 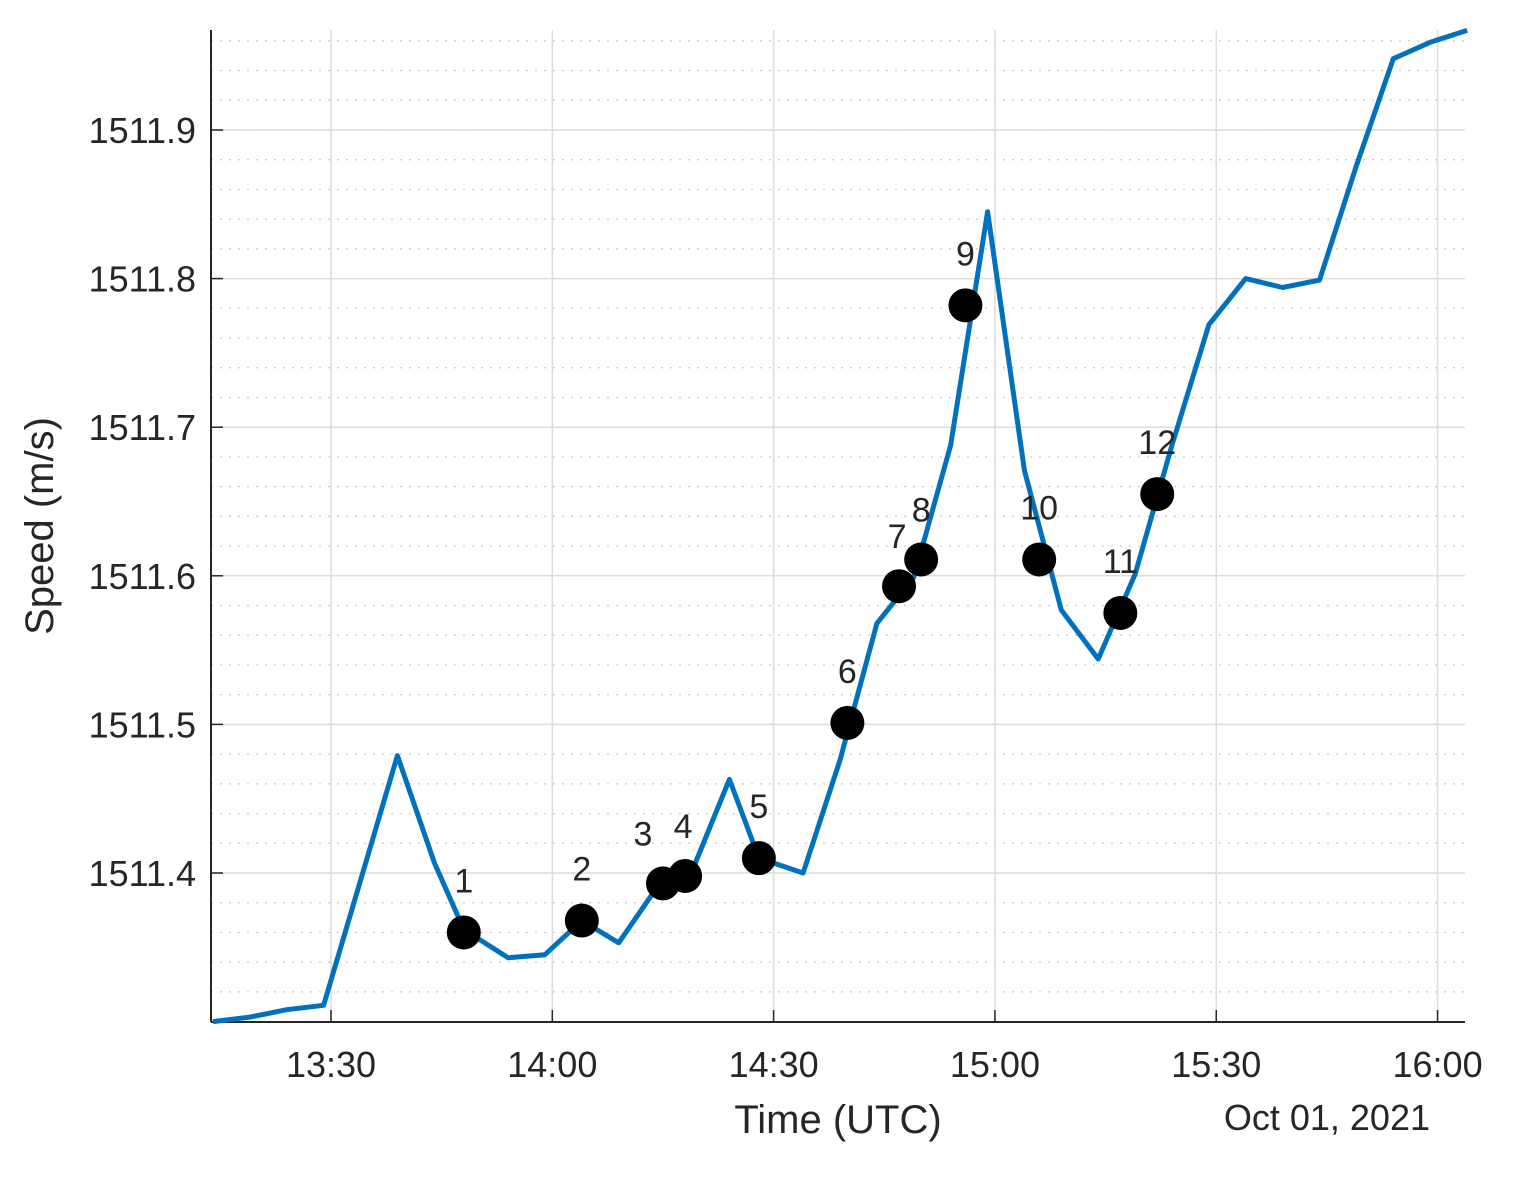 I want to click on marker-label: 2, so click(x=581, y=870).